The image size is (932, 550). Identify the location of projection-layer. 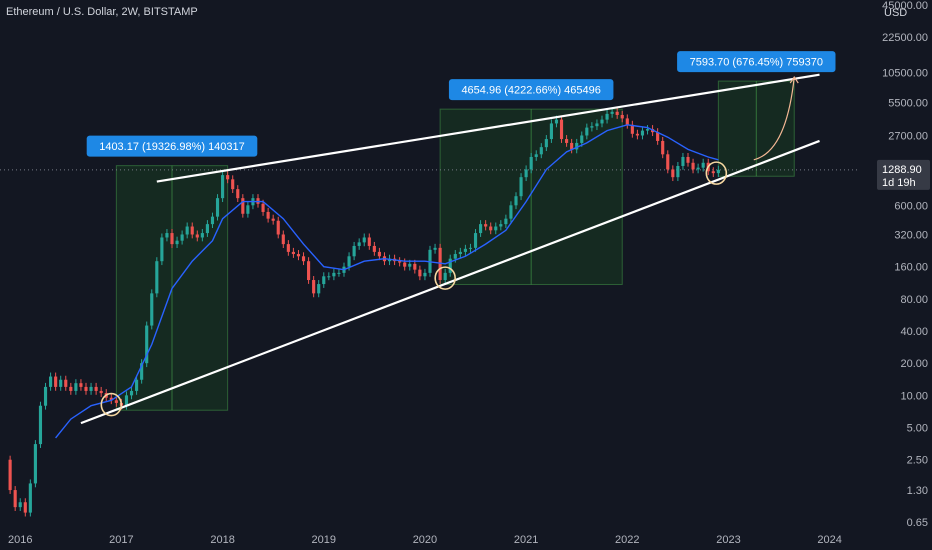
(776, 118).